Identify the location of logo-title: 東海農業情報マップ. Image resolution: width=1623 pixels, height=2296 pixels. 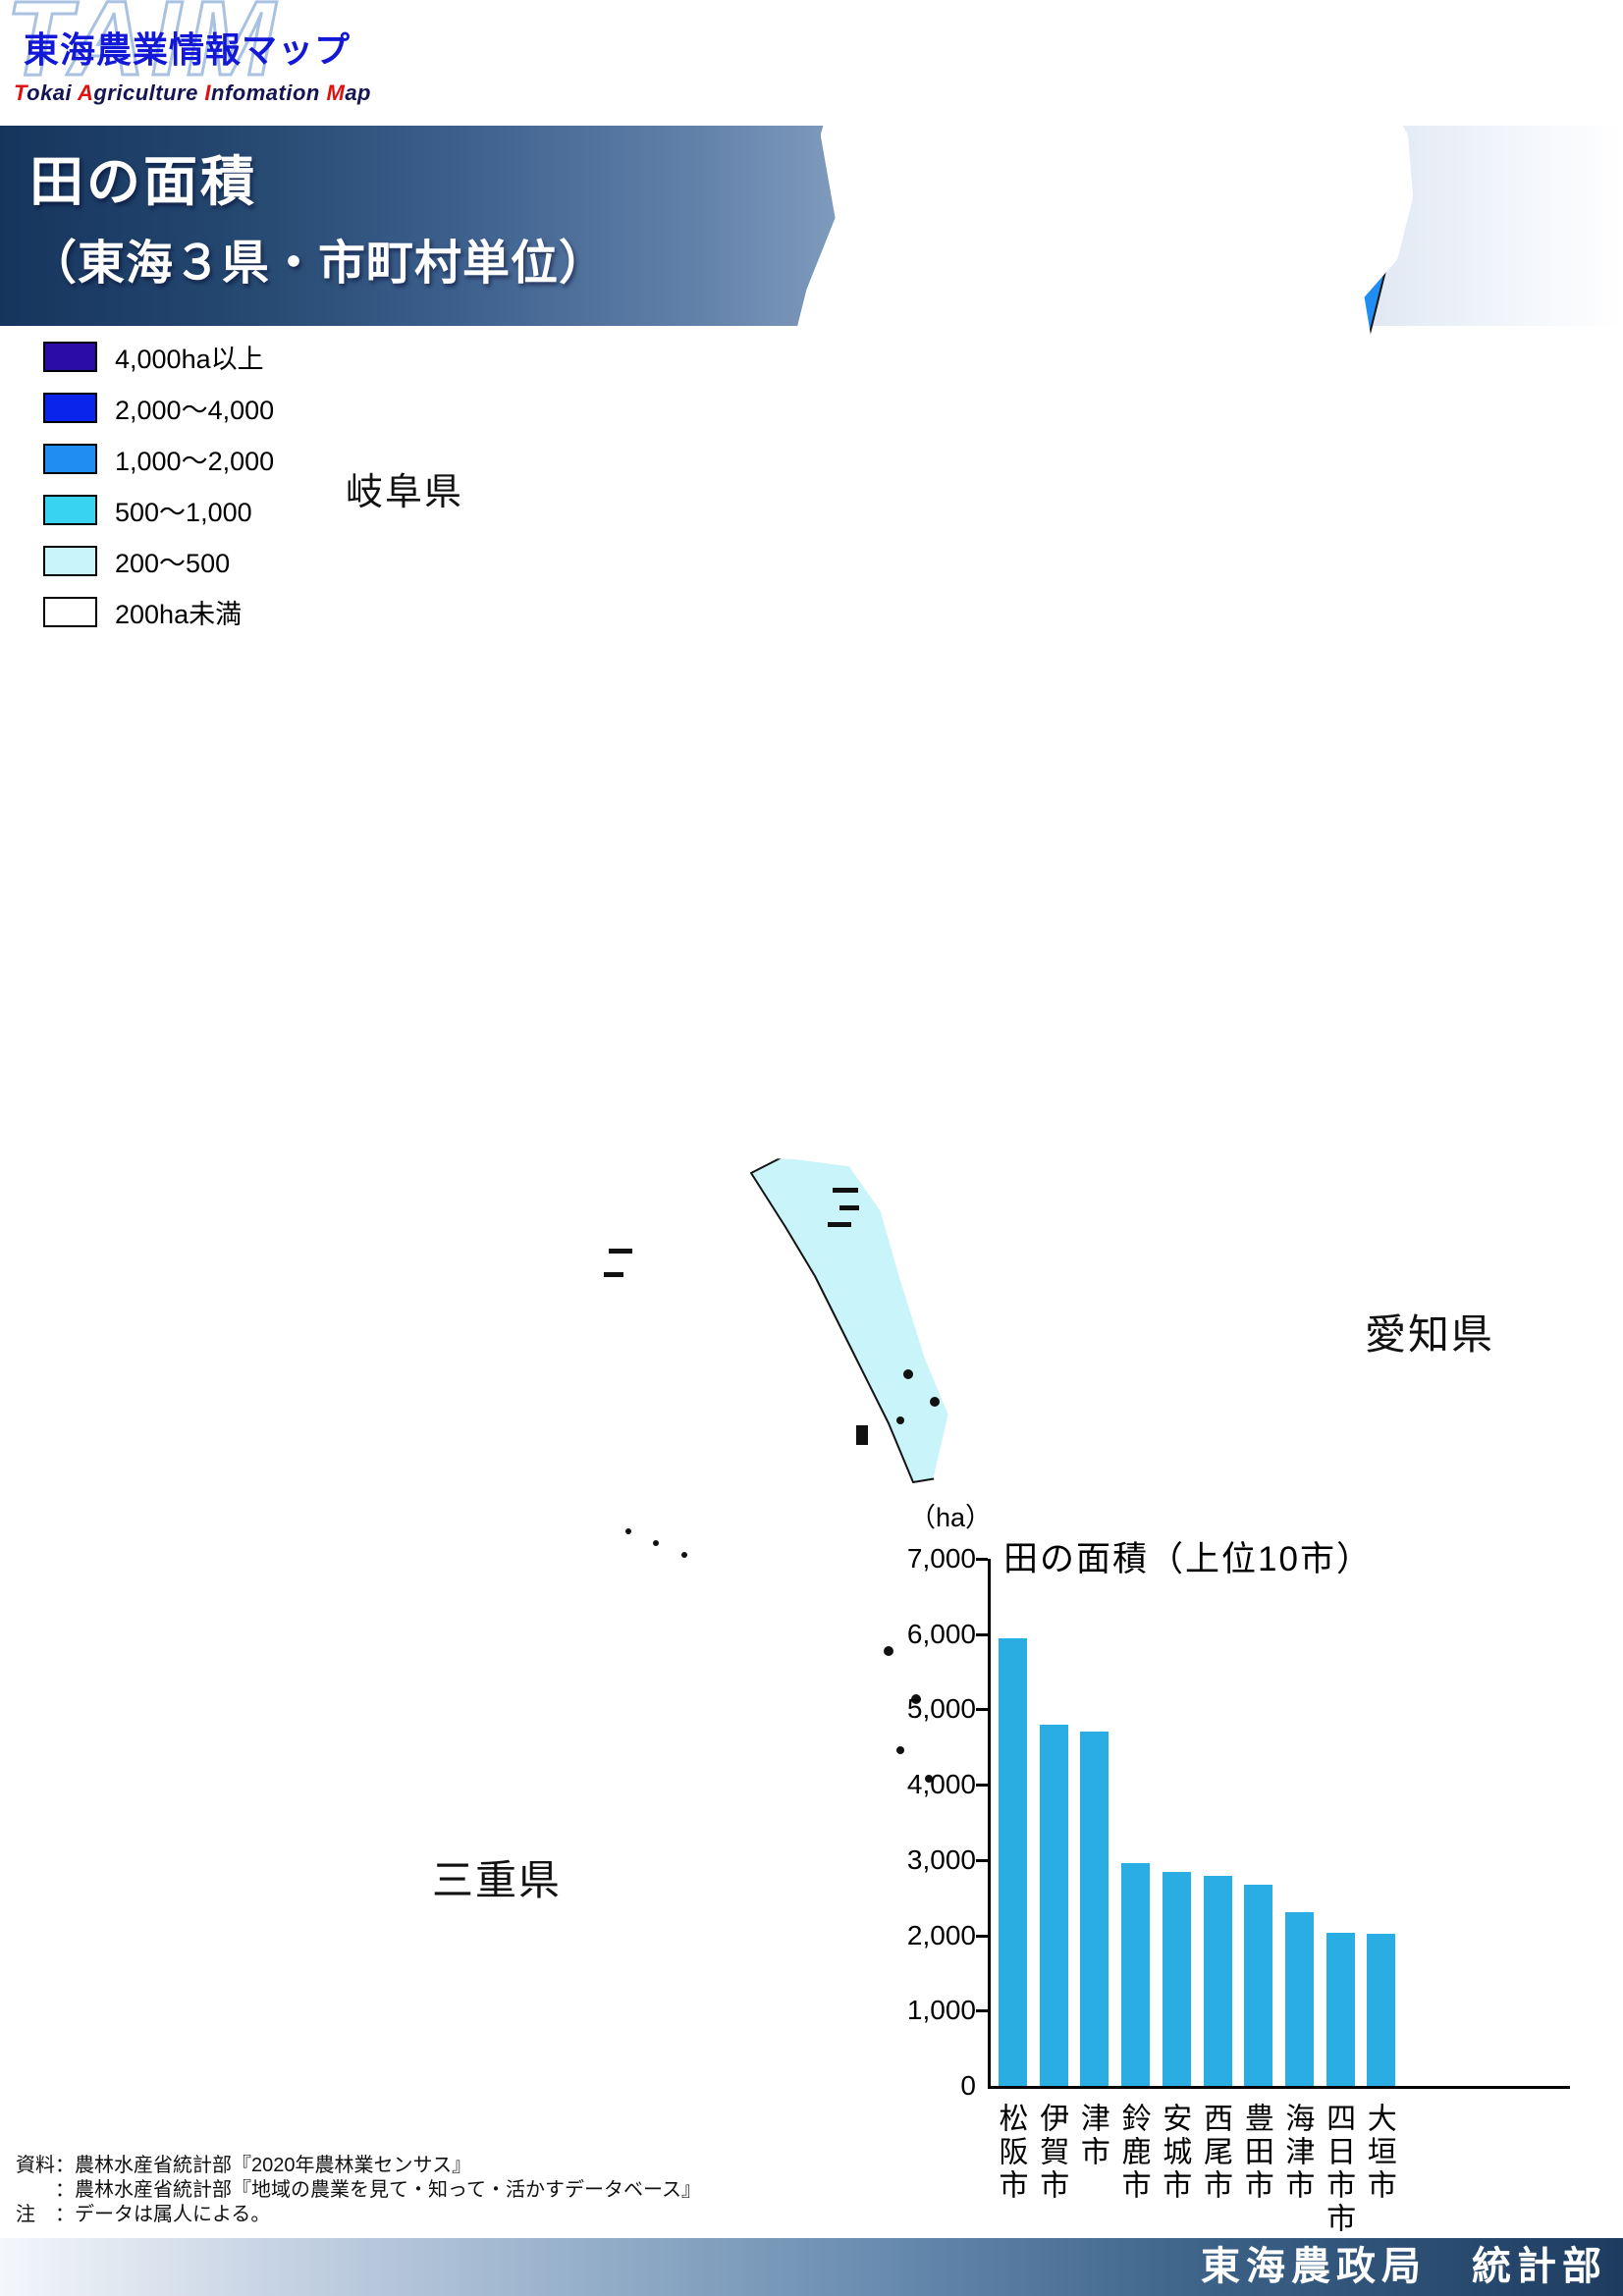
(188, 49).